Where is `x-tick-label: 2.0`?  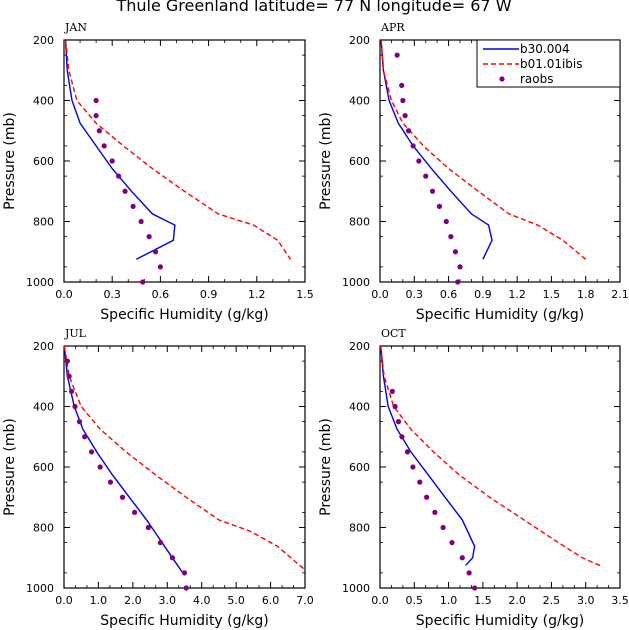 x-tick-label: 2.0 is located at coordinates (133, 600).